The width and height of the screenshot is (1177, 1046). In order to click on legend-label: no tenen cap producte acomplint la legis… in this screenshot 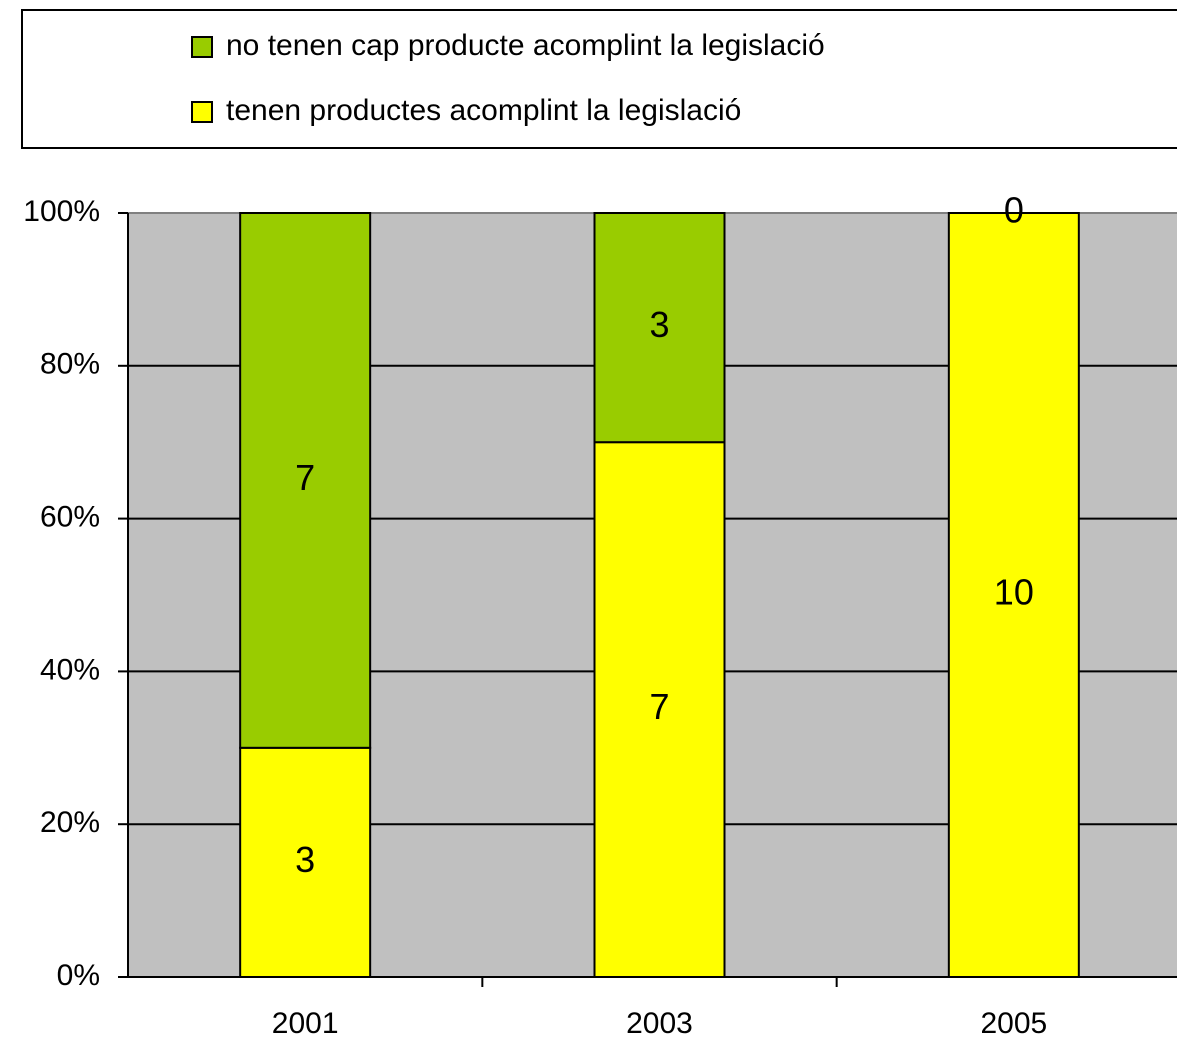, I will do `click(525, 45)`.